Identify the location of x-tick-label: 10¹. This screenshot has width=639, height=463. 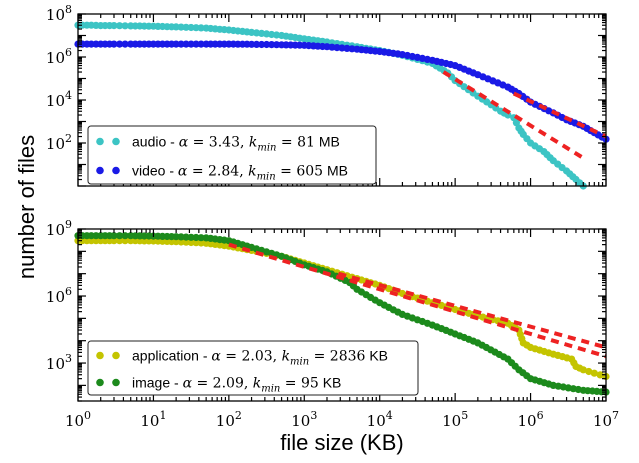
(153, 419).